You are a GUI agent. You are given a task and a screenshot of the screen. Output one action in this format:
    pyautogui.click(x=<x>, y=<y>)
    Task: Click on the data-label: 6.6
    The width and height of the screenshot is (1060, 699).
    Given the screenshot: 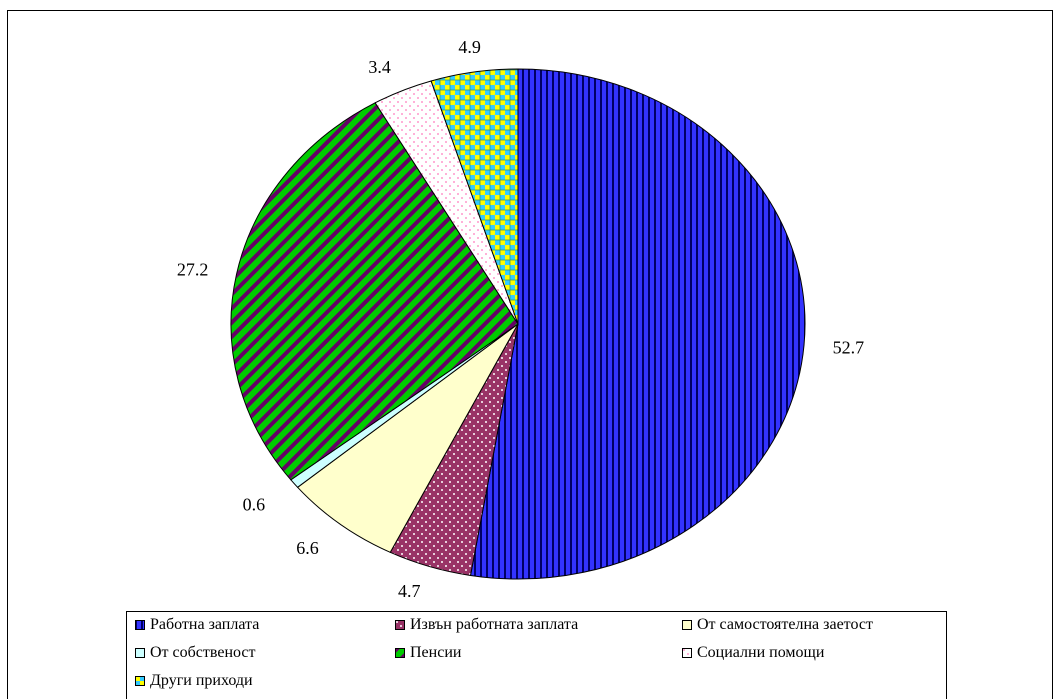 What is the action you would take?
    pyautogui.click(x=307, y=548)
    